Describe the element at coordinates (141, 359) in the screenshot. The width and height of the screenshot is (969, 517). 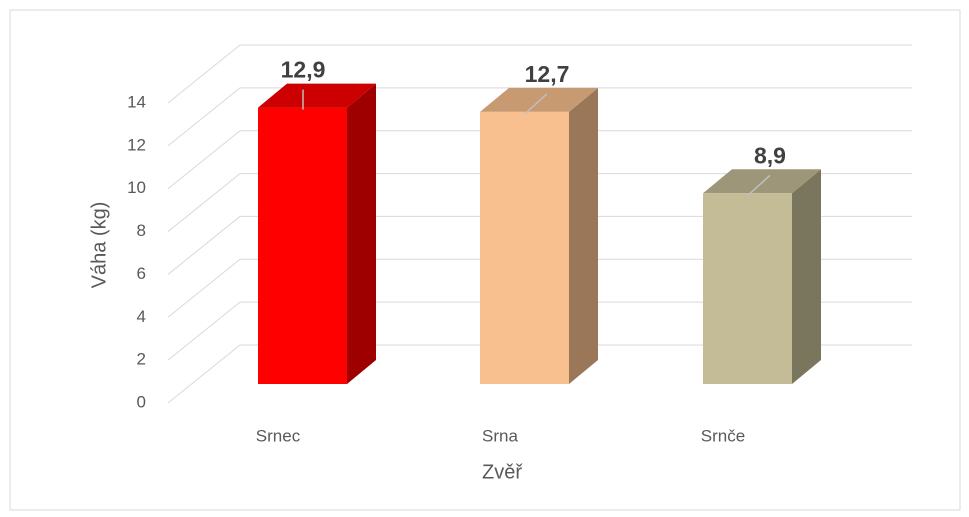
I see `y-tick-label: 2` at that location.